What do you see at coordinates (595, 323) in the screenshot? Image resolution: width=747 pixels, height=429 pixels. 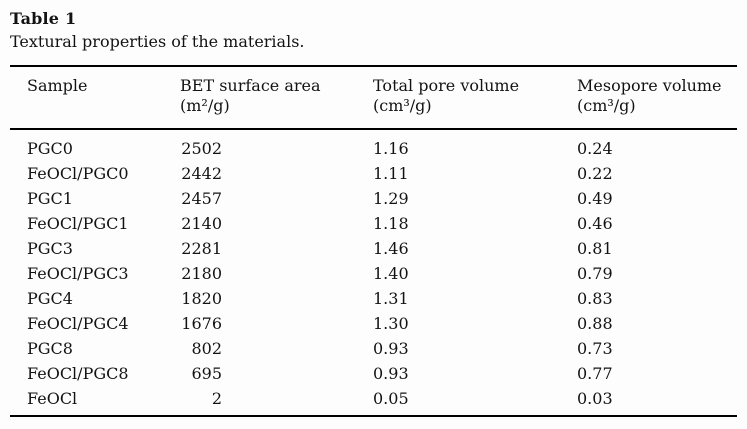 I see `cell-mesopore: 0.88` at bounding box center [595, 323].